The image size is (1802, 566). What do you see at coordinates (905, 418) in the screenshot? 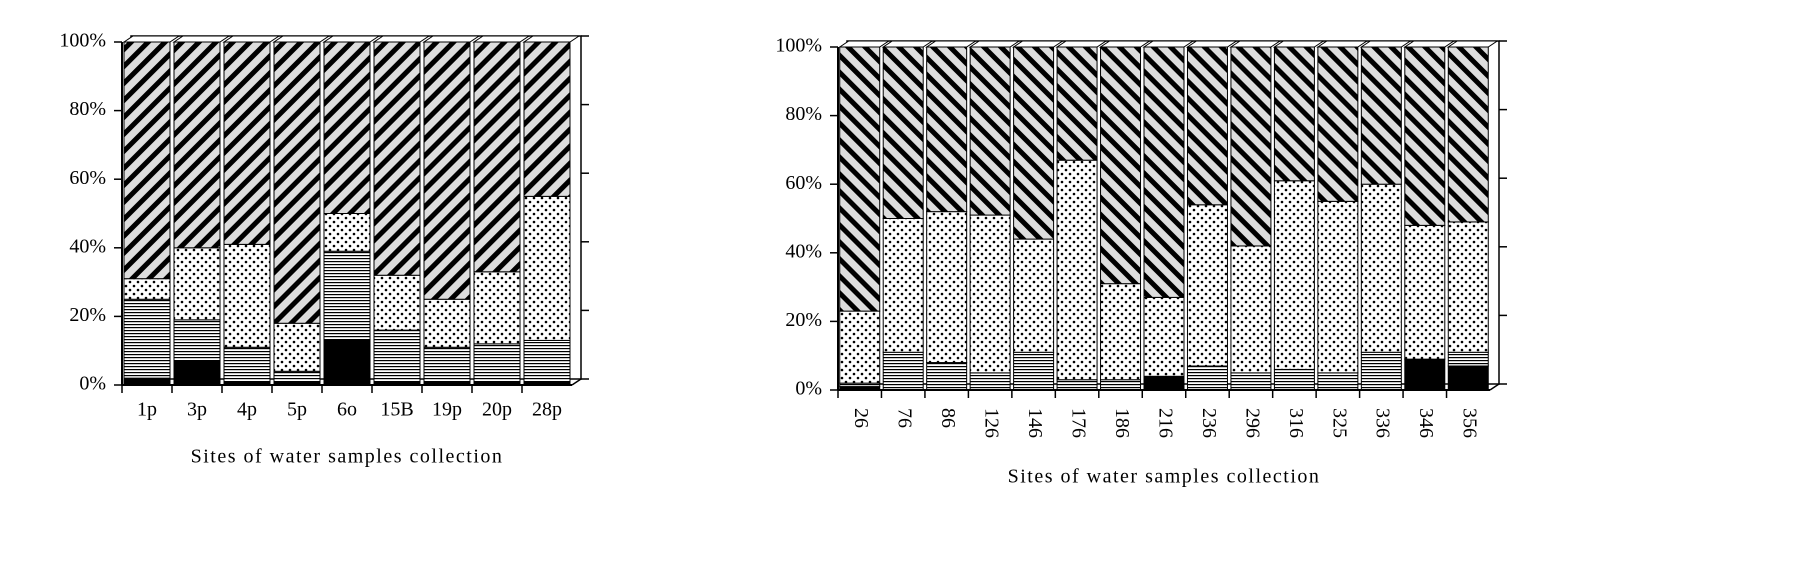
I see `x-tick-label: 76` at bounding box center [905, 418].